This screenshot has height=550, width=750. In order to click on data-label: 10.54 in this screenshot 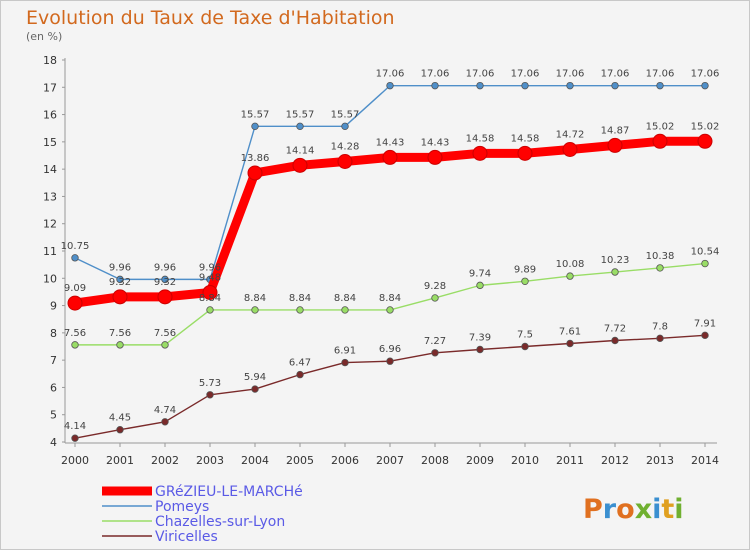, I will do `click(705, 252)`.